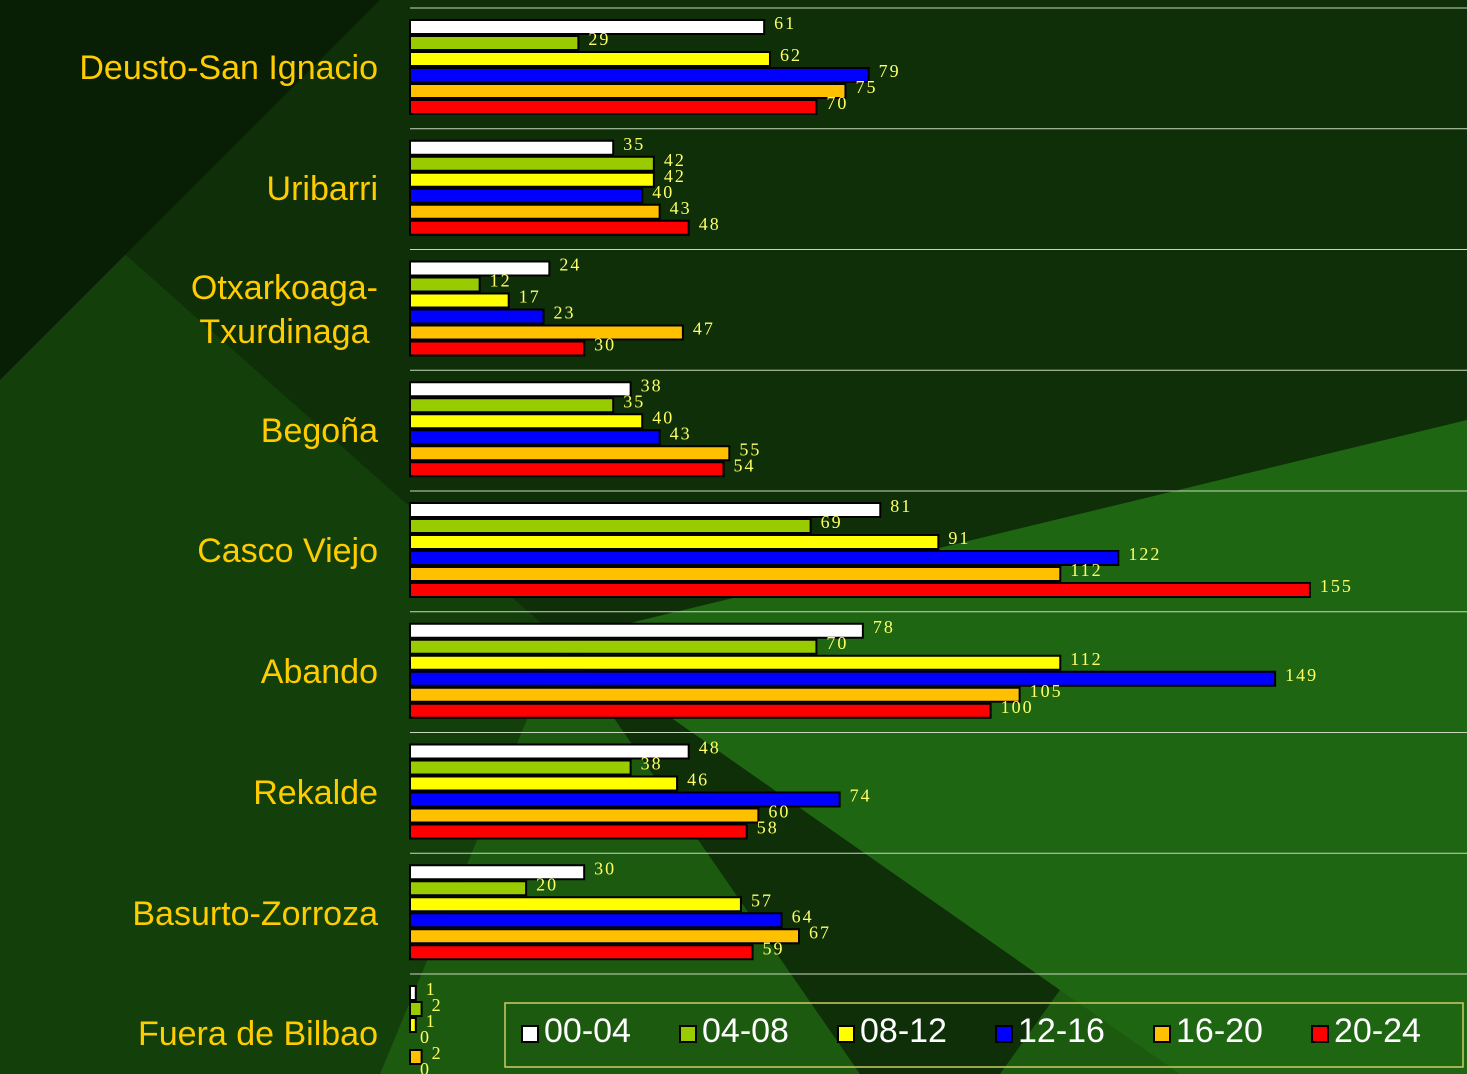 This screenshot has height=1074, width=1467. I want to click on value-label: 20, so click(547, 884).